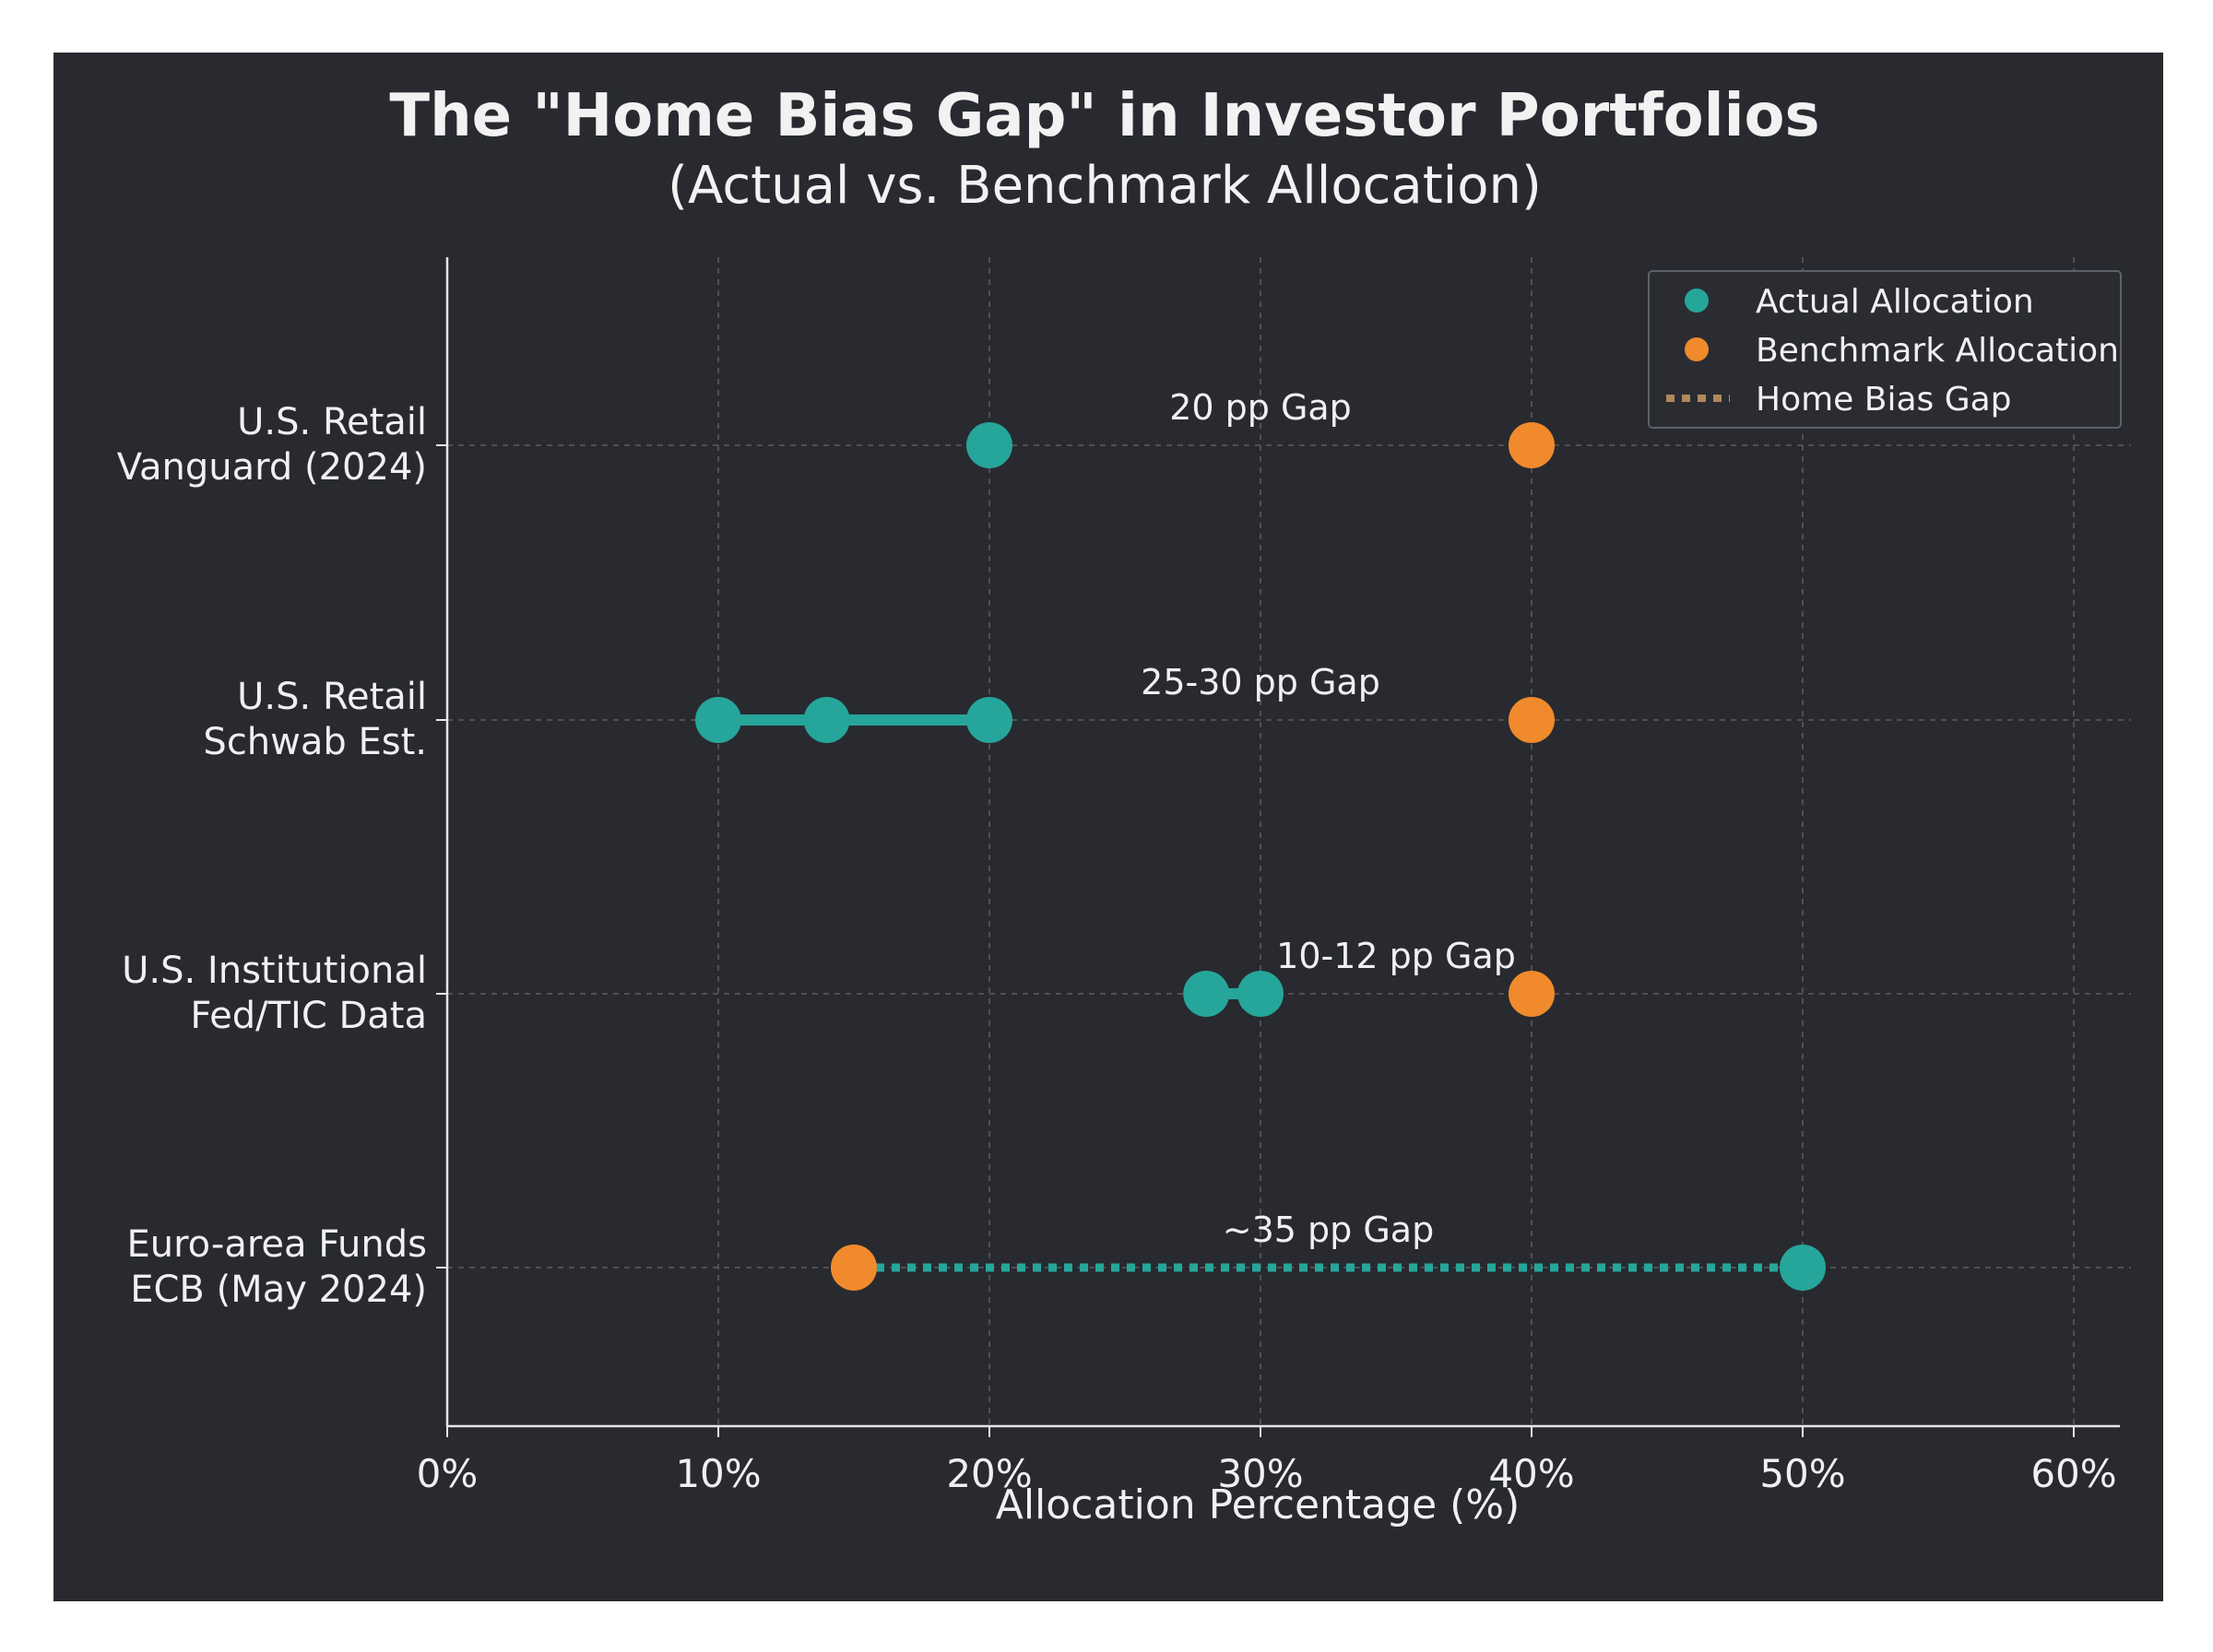 The height and width of the screenshot is (1652, 2213). Describe the element at coordinates (1258, 1504) in the screenshot. I see `x-axis-label: Allocation Percentage (%)` at that location.